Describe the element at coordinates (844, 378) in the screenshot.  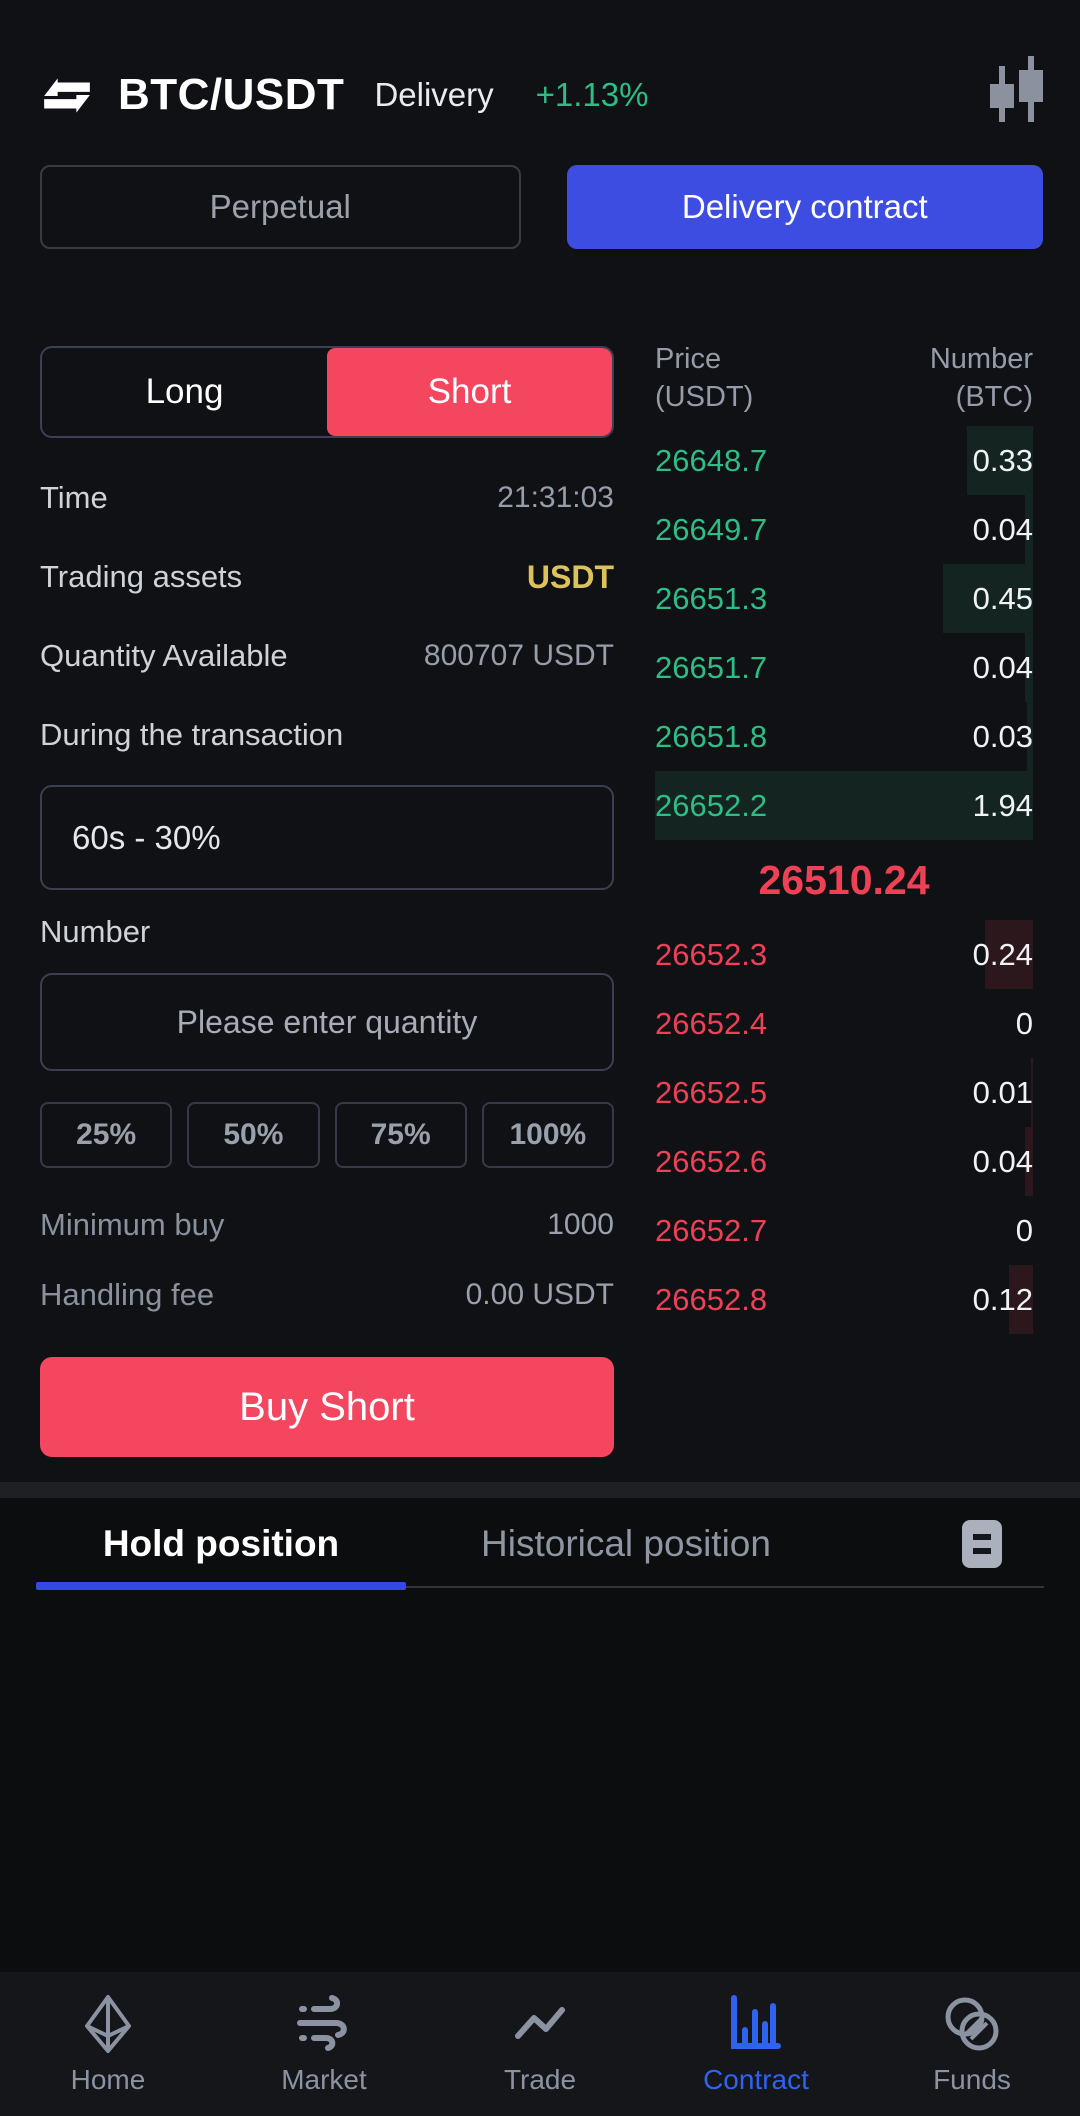
I see `order-book-header: Price (USDT) Number (BTC)` at that location.